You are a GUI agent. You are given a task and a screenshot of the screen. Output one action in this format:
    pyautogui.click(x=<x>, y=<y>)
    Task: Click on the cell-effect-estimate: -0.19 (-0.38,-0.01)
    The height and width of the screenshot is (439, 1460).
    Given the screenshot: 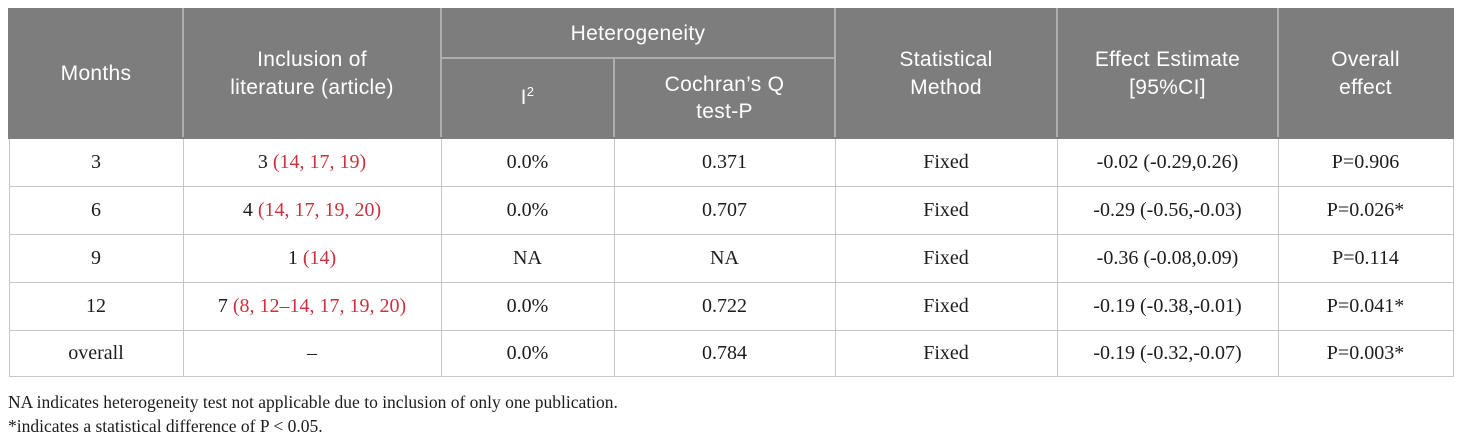 What is the action you would take?
    pyautogui.click(x=1167, y=306)
    